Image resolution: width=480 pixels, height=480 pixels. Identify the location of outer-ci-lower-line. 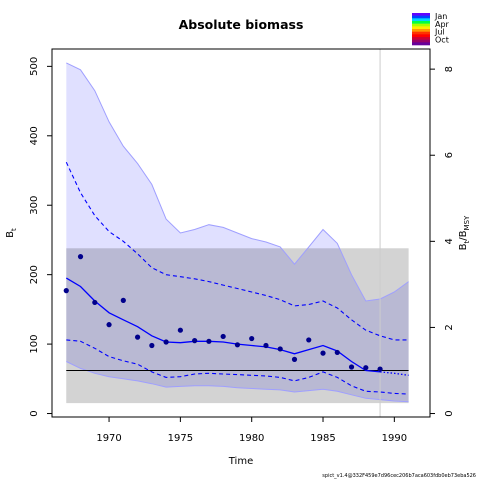
(237, 382).